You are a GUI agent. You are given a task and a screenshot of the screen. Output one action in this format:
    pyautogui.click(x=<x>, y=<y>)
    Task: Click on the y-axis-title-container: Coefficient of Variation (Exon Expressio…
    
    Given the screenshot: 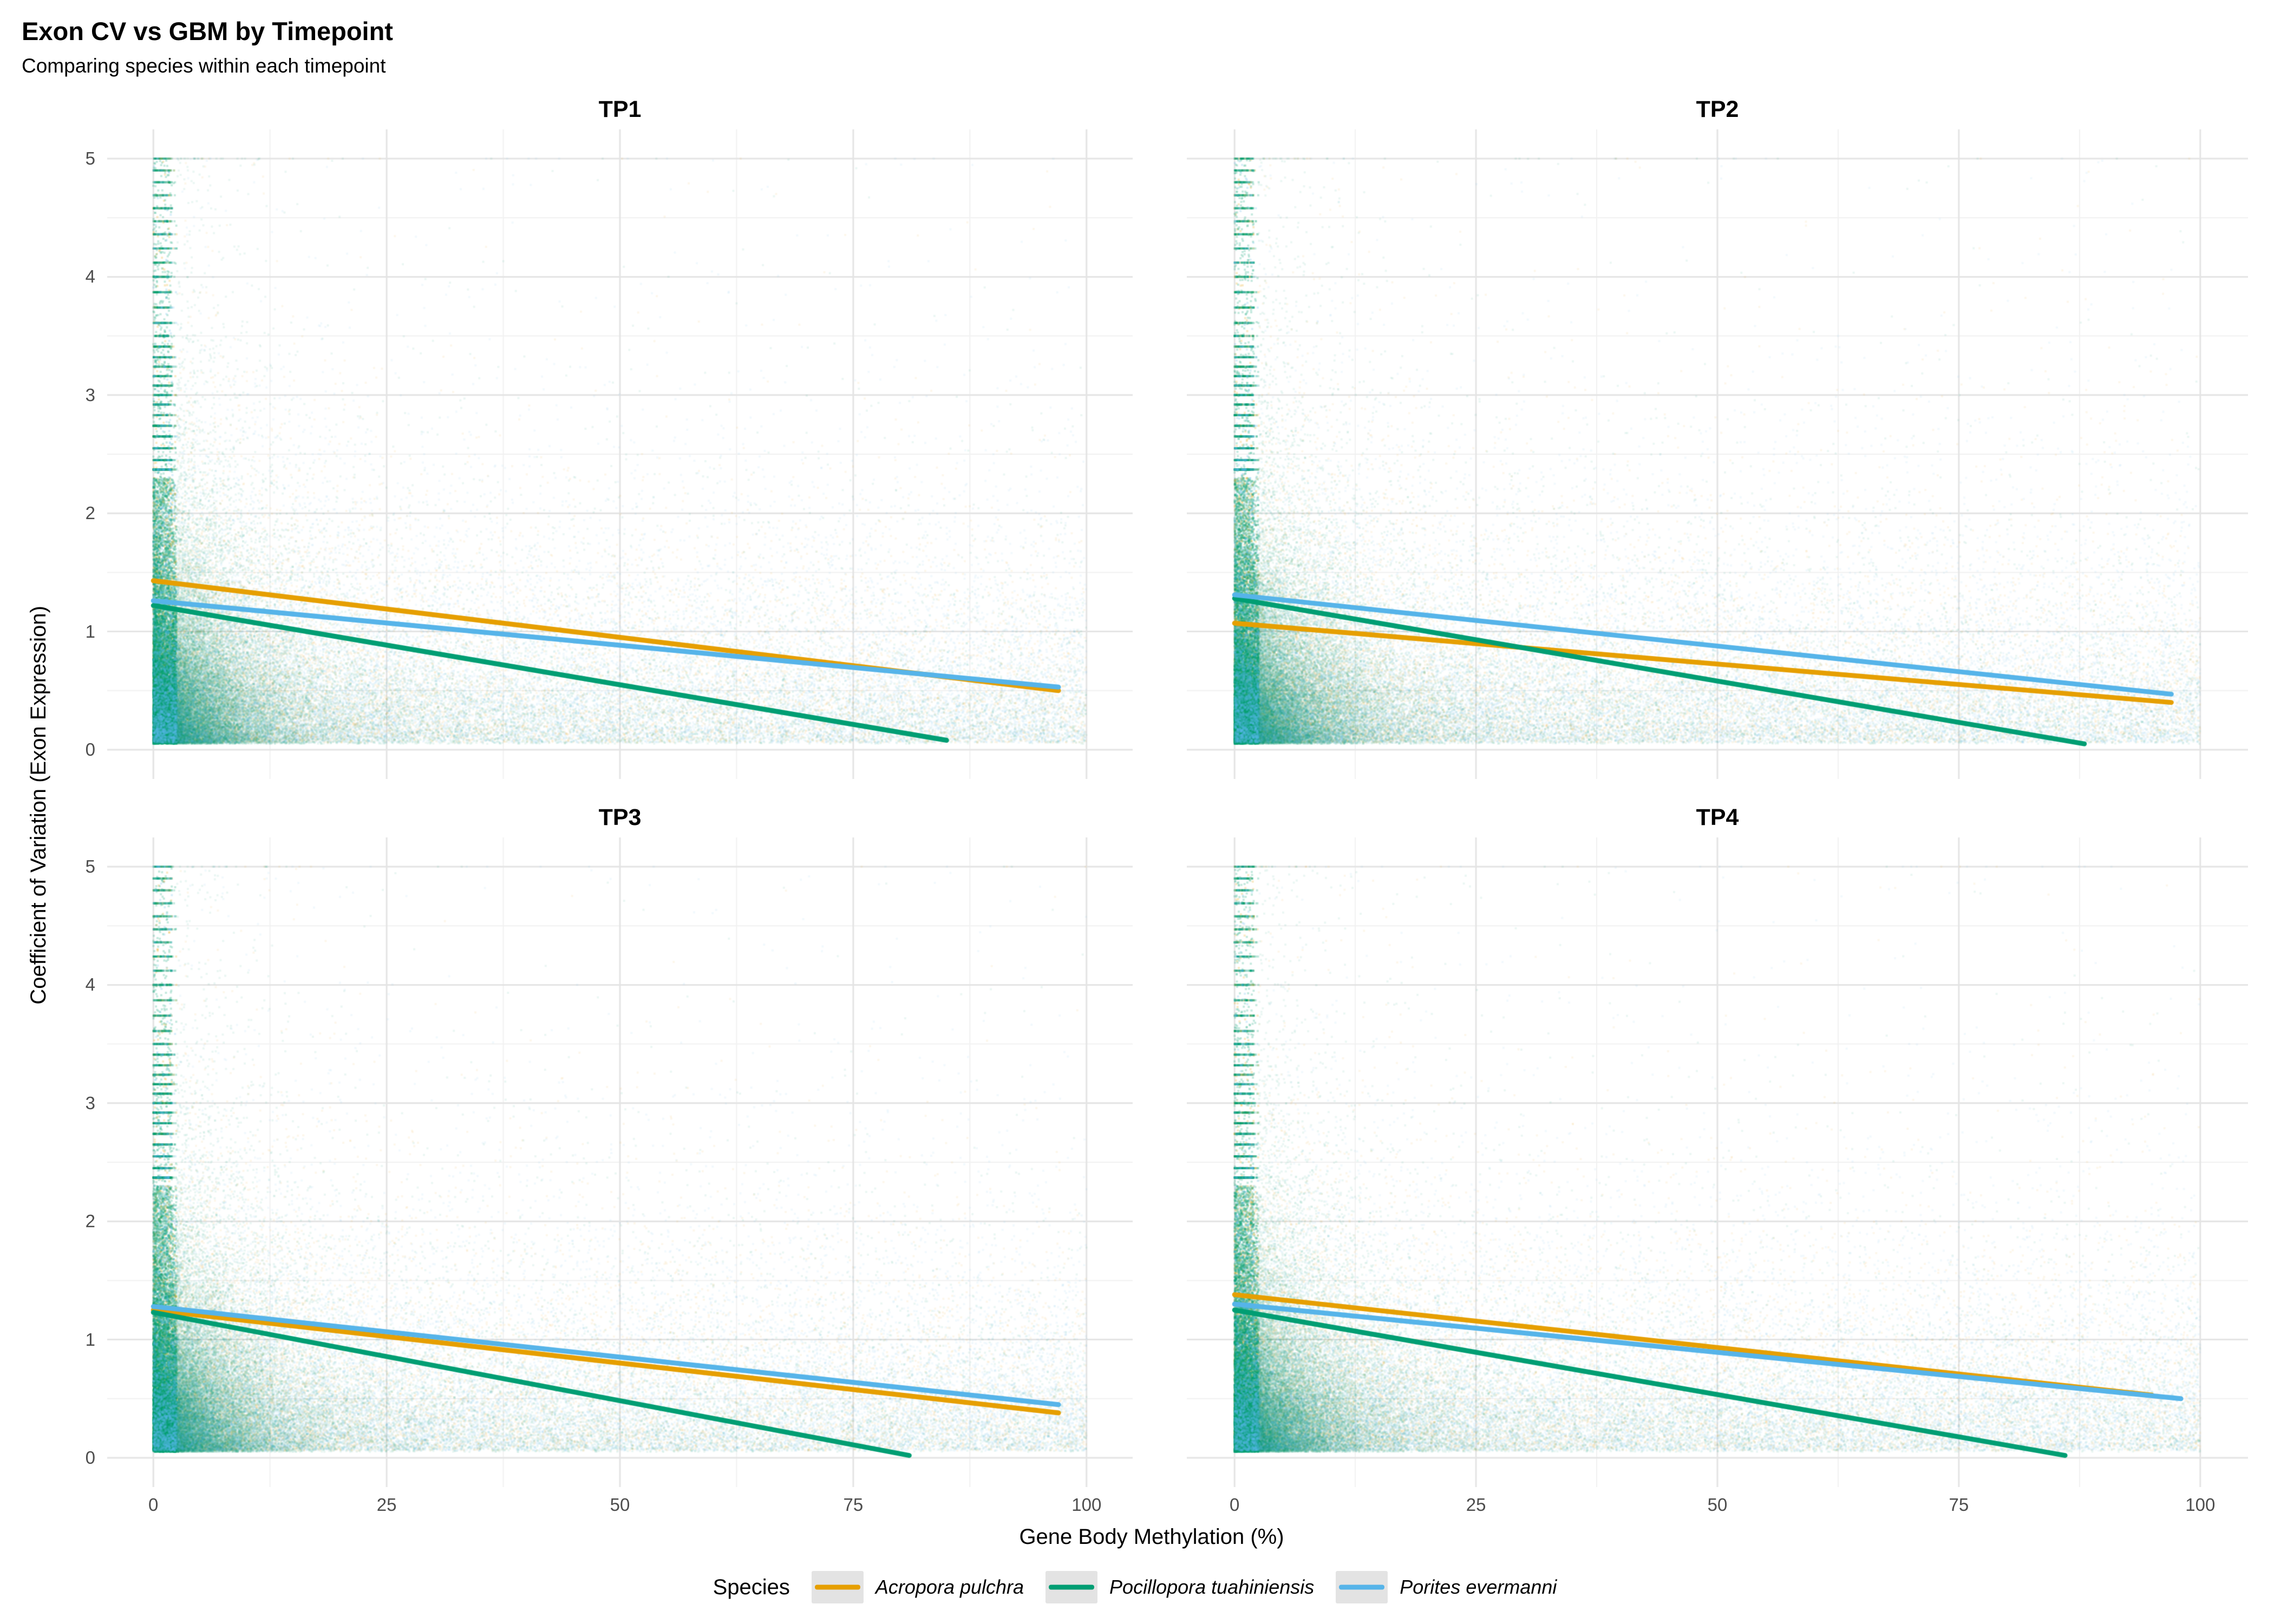 What is the action you would take?
    pyautogui.click(x=39, y=805)
    